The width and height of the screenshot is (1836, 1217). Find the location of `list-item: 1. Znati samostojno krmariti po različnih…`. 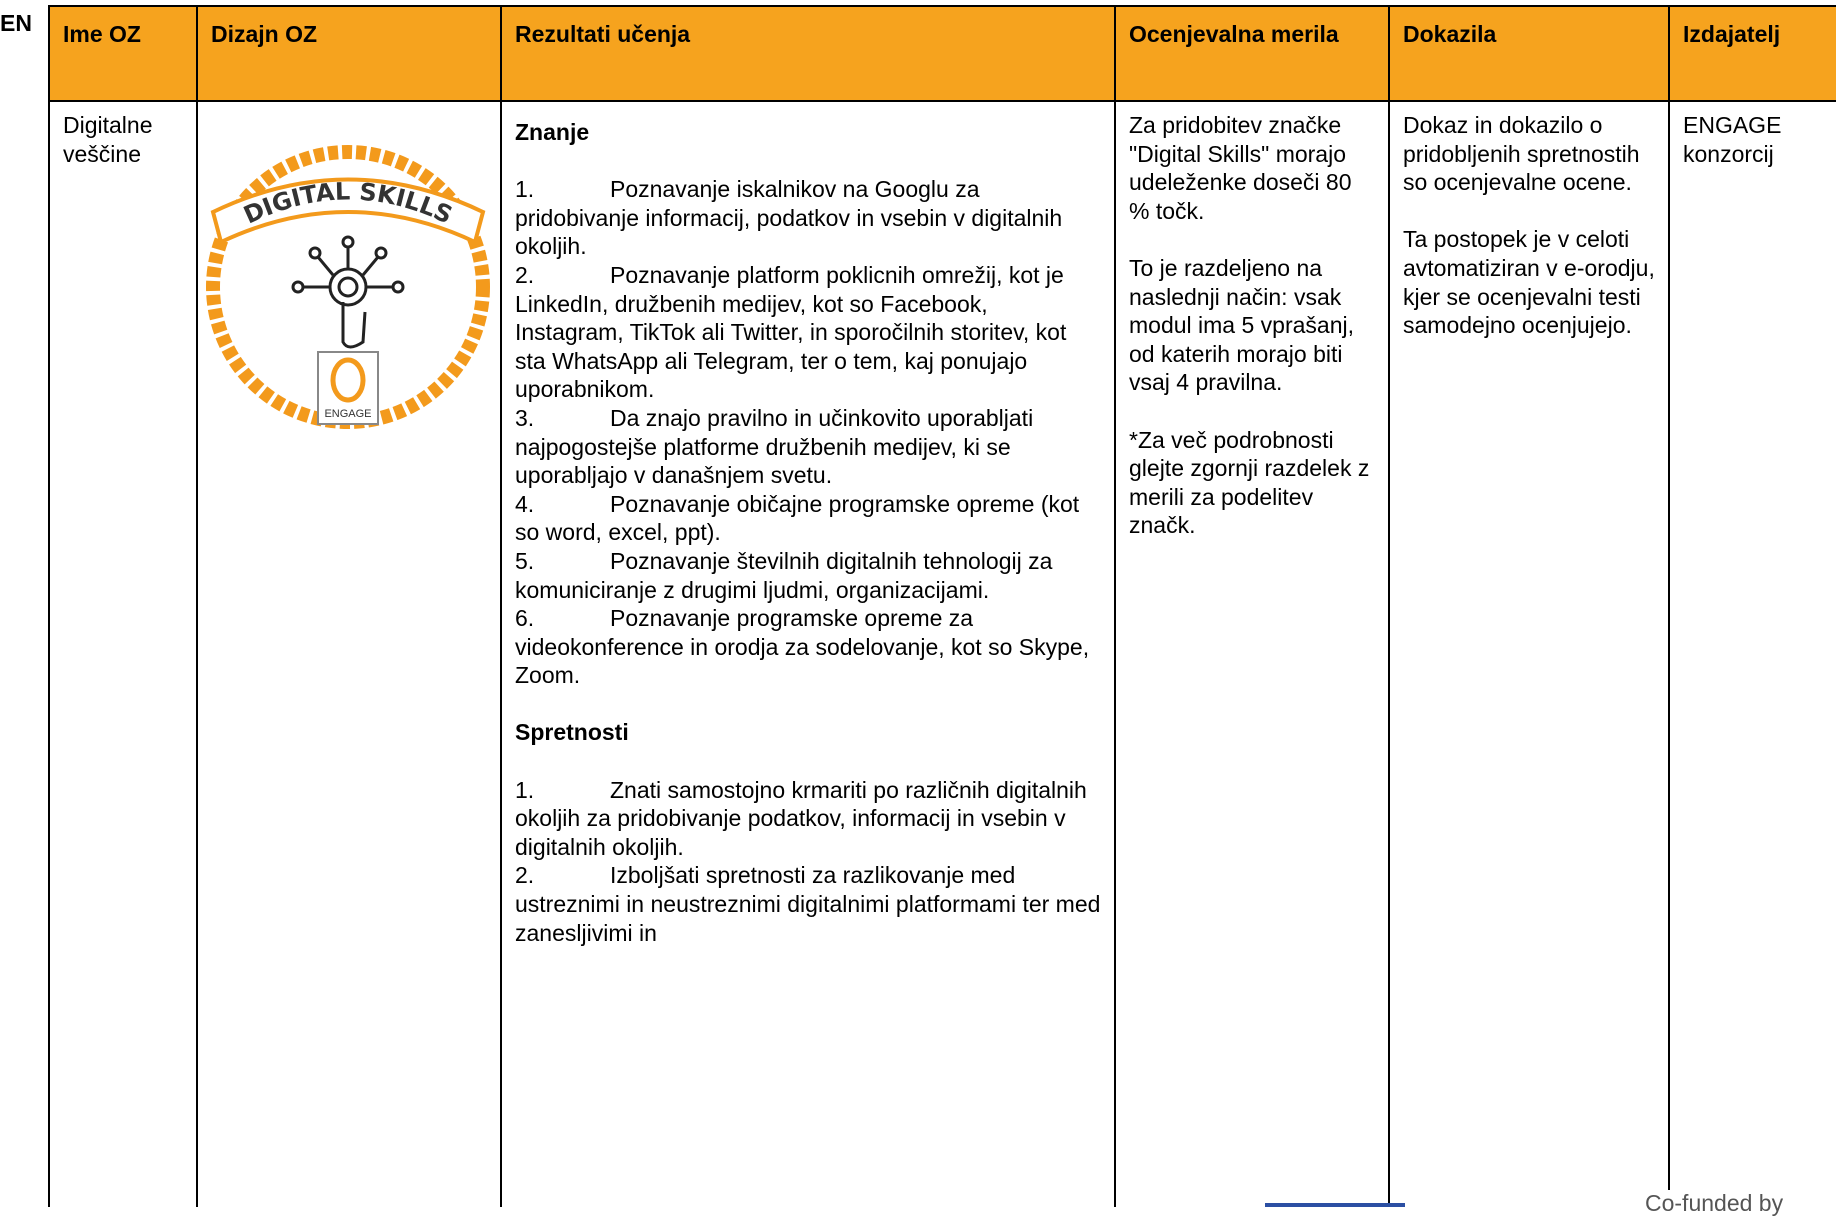

list-item: 1. Znati samostojno krmariti po različnih… is located at coordinates (808, 819).